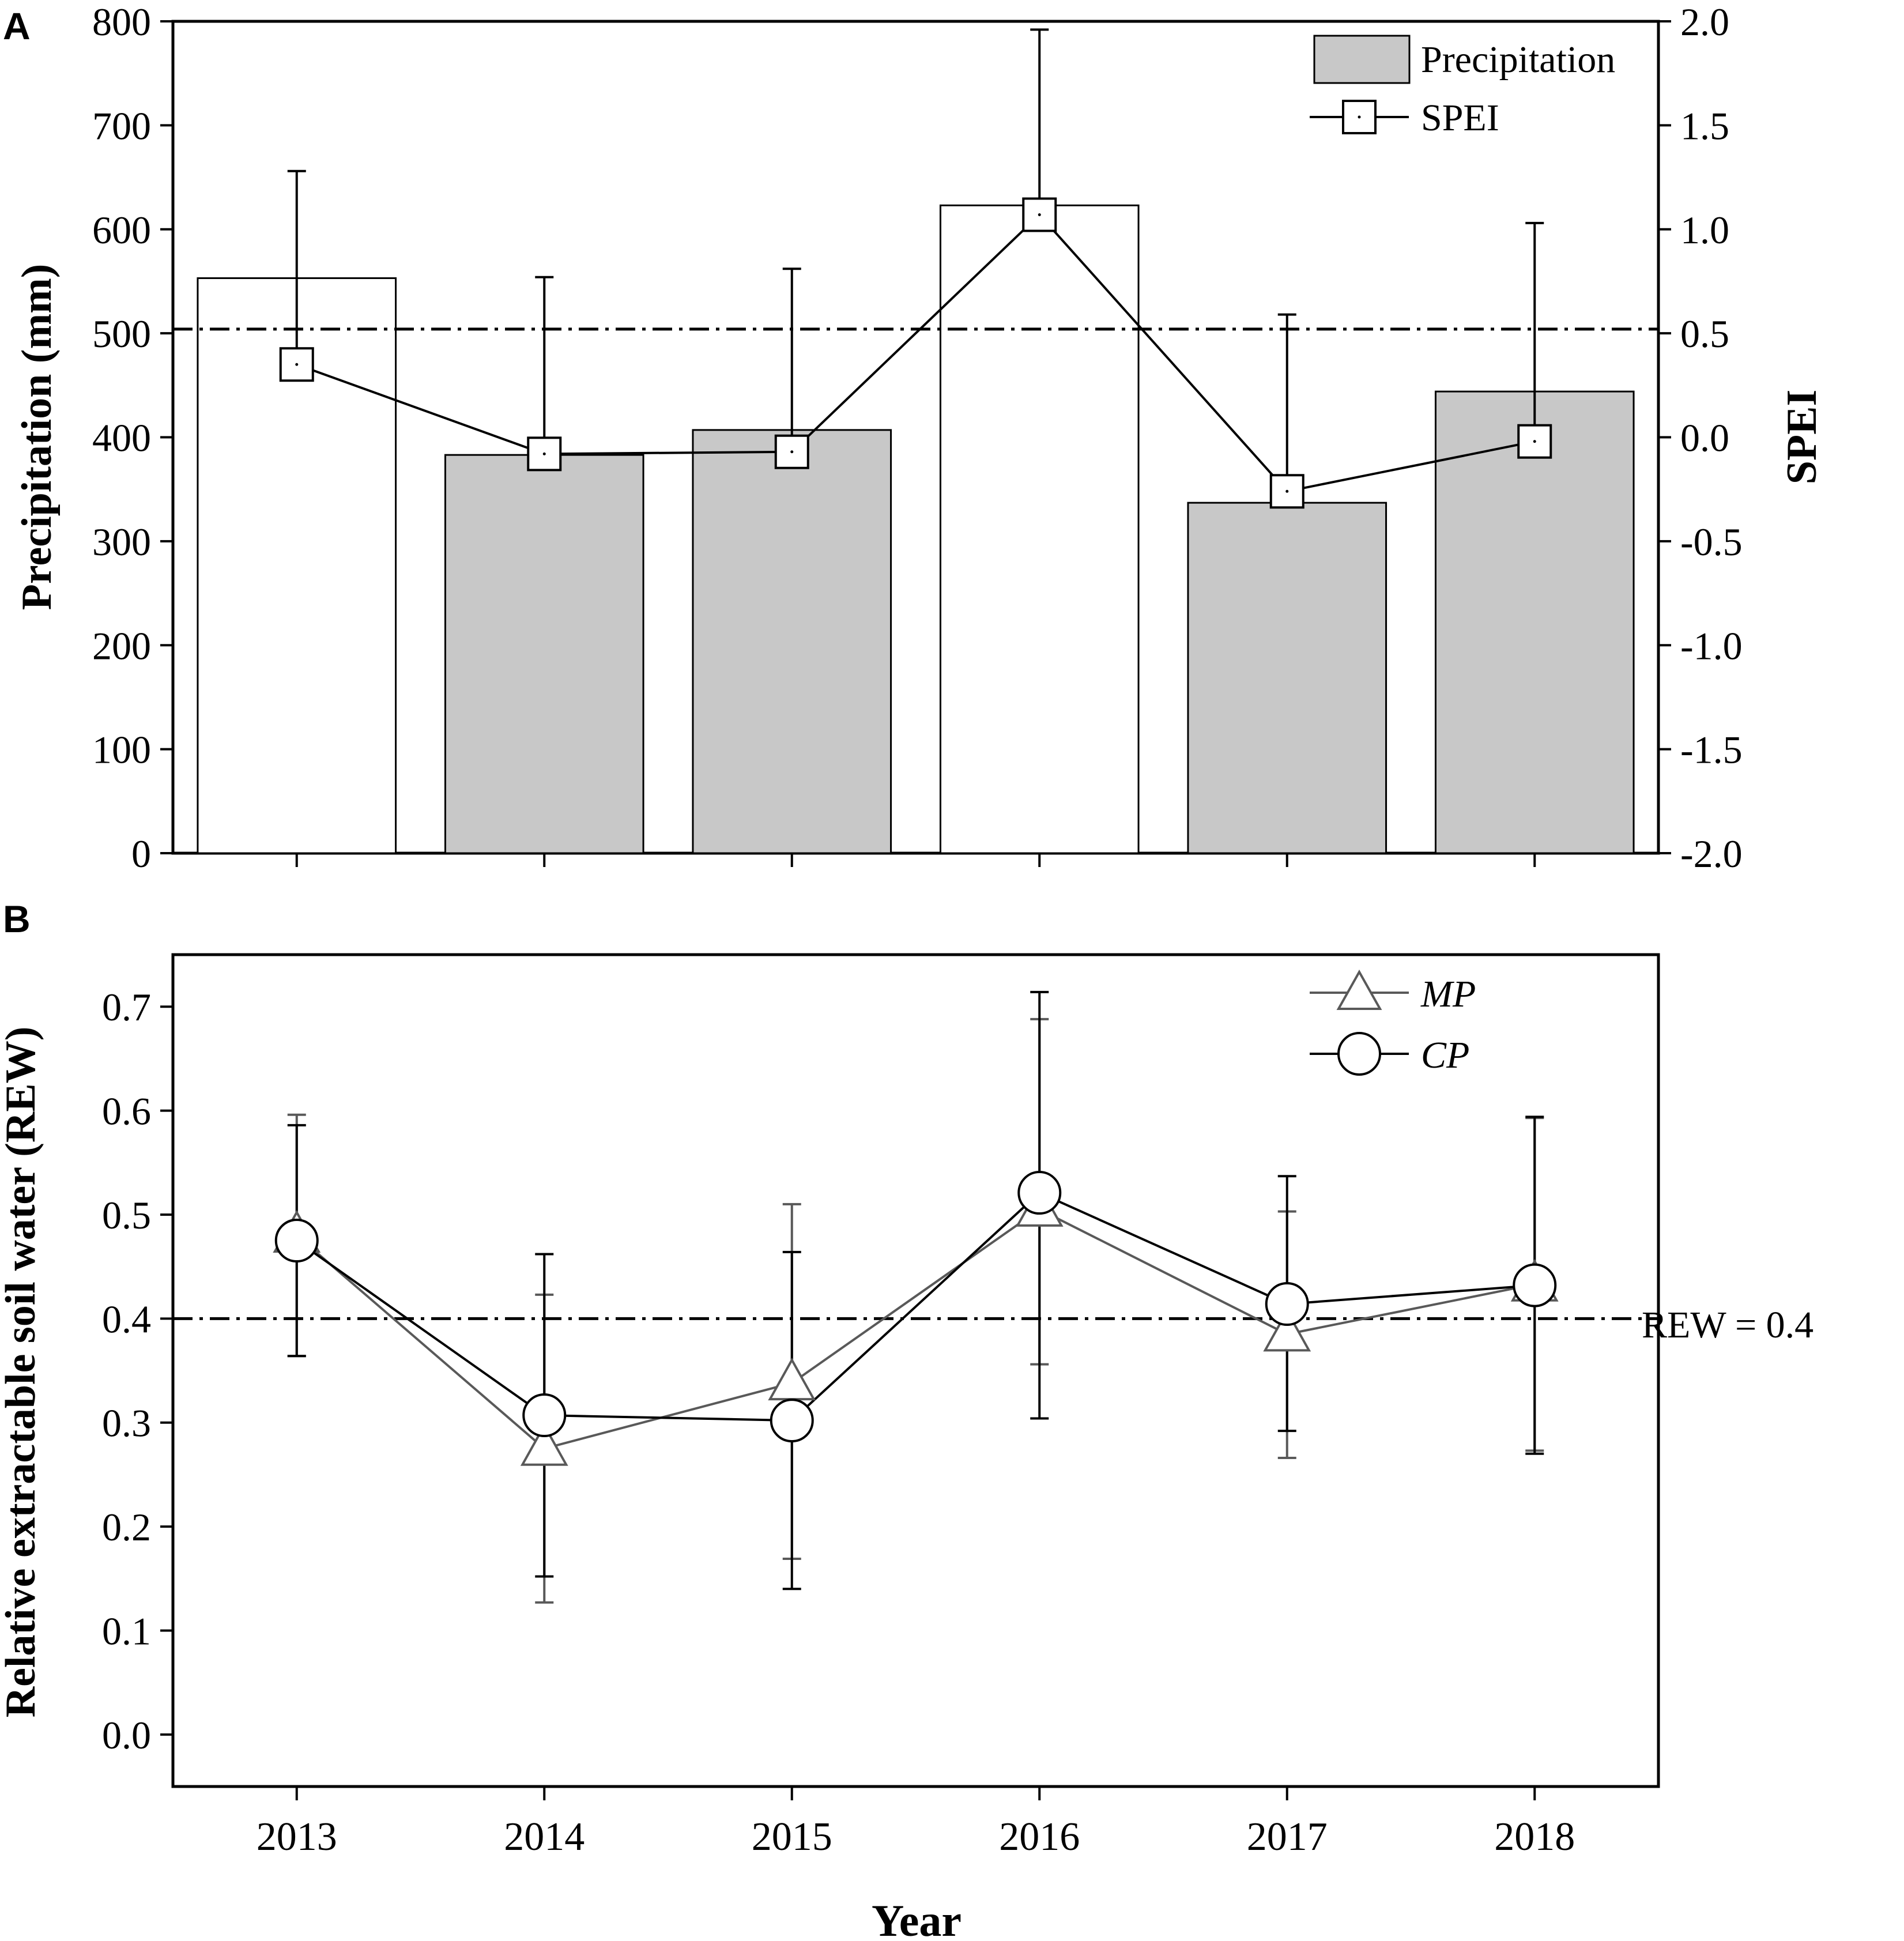  I want to click on spei-tick-label-2.0: 2.0, so click(1704, 22).